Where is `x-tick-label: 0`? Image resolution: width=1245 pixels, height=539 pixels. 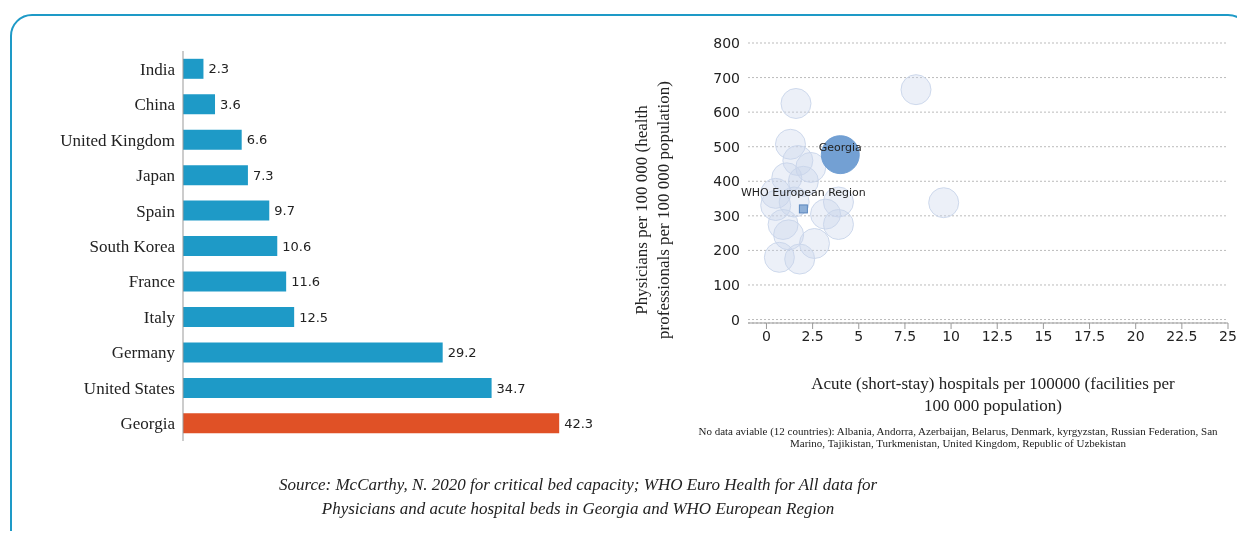
x-tick-label: 0 is located at coordinates (766, 335).